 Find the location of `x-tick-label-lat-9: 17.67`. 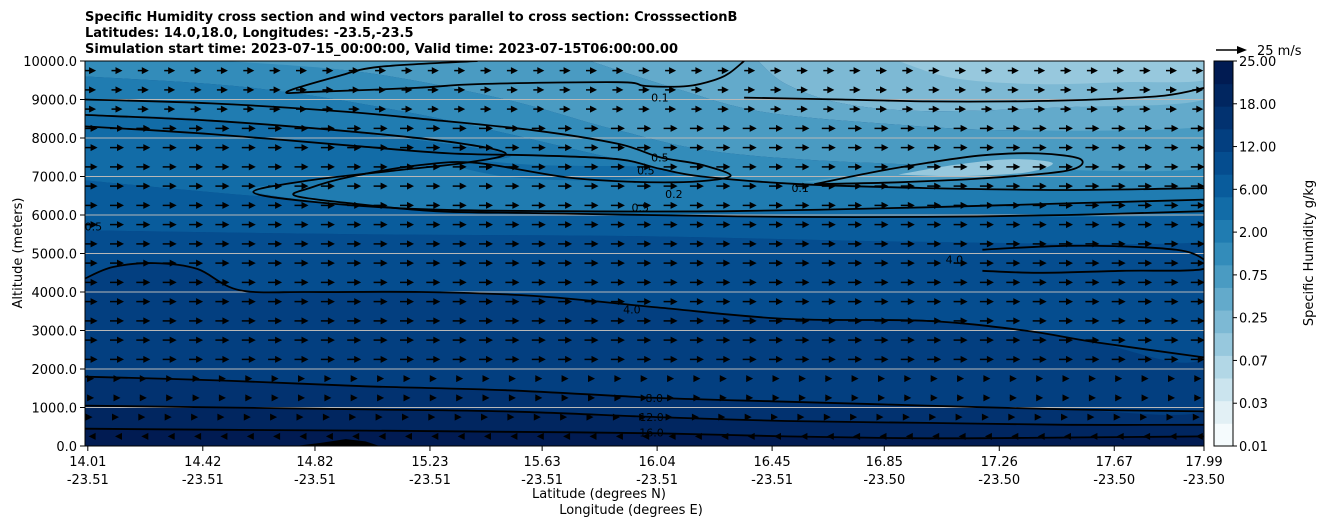

x-tick-label-lat-9: 17.67 is located at coordinates (1114, 462).